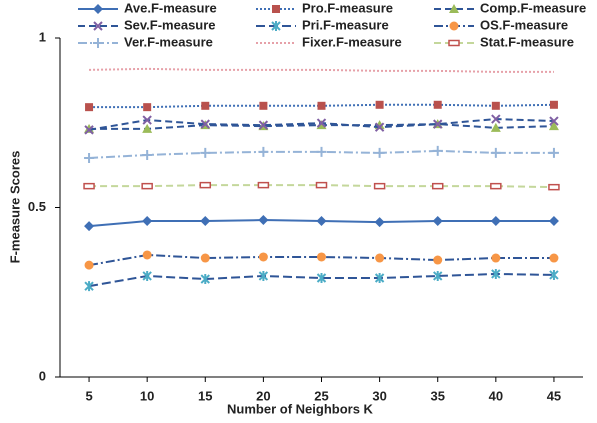 The image size is (597, 423). Describe the element at coordinates (321, 395) in the screenshot. I see `x-tick-label: 25` at that location.